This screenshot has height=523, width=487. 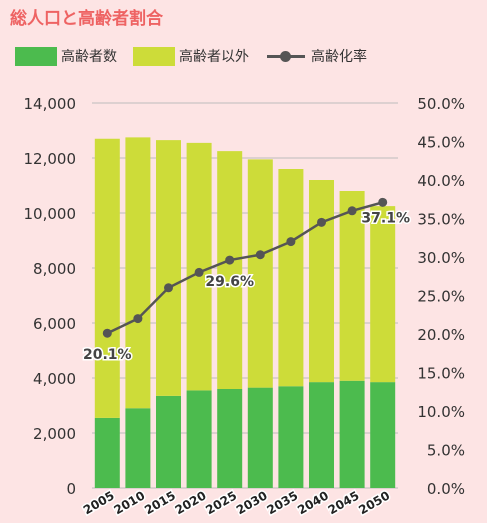 I want to click on x-tick-label: 2050, so click(x=374, y=502).